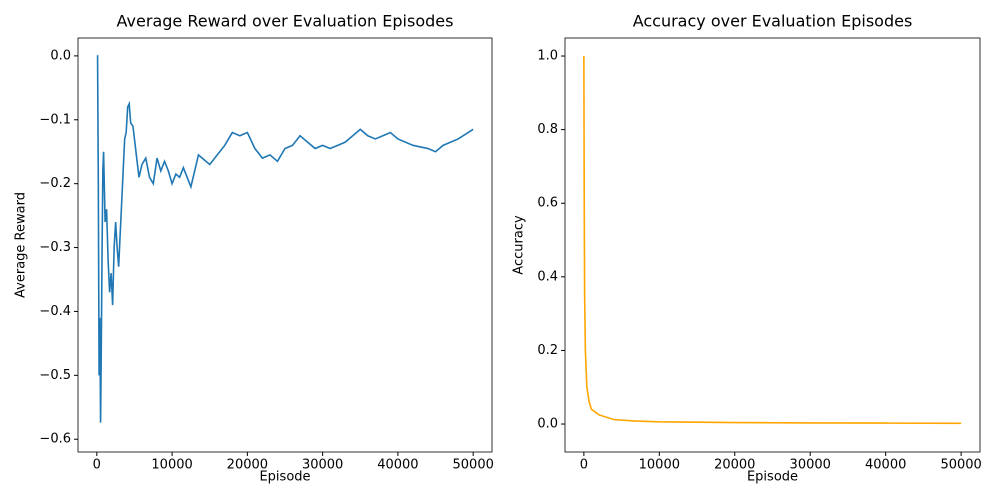  What do you see at coordinates (55, 183) in the screenshot?
I see `y-tick-label: −0.2` at bounding box center [55, 183].